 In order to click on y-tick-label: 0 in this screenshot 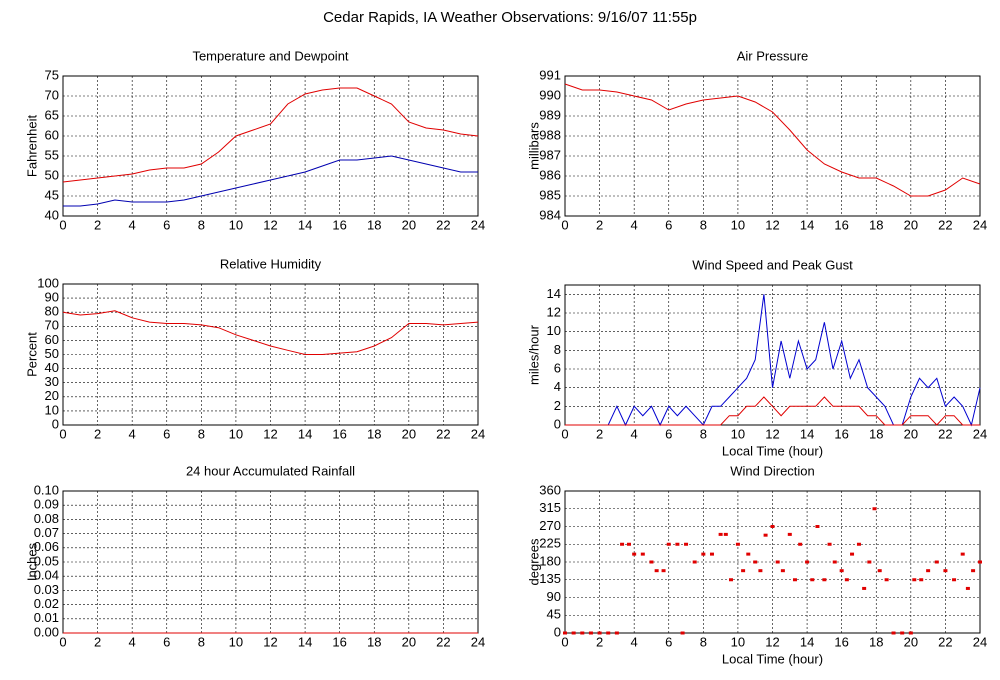, I will do `click(557, 631)`.